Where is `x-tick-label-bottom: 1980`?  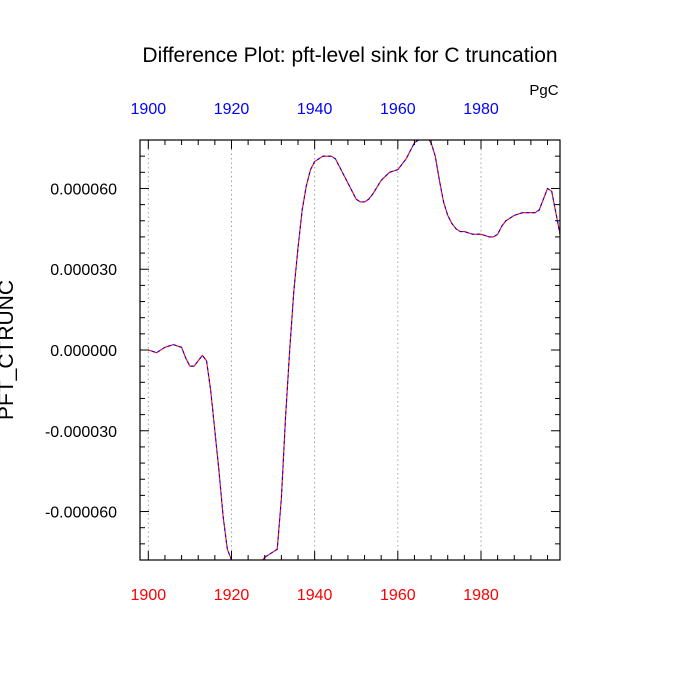
x-tick-label-bottom: 1980 is located at coordinates (481, 595).